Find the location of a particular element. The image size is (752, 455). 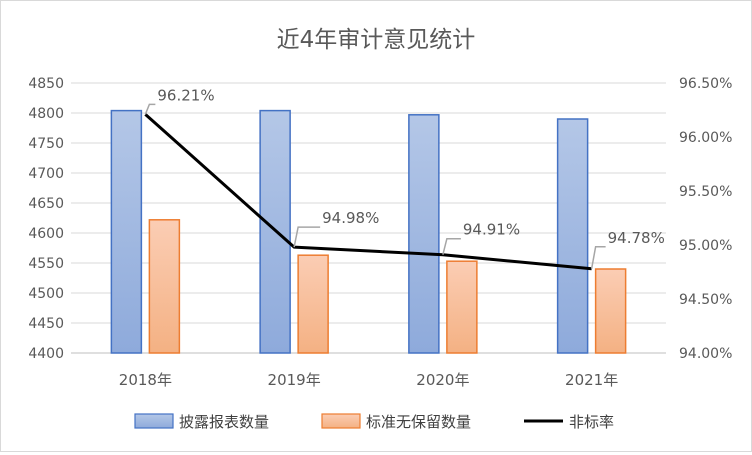

left-axis-tick-label: 4550 is located at coordinates (46, 264).